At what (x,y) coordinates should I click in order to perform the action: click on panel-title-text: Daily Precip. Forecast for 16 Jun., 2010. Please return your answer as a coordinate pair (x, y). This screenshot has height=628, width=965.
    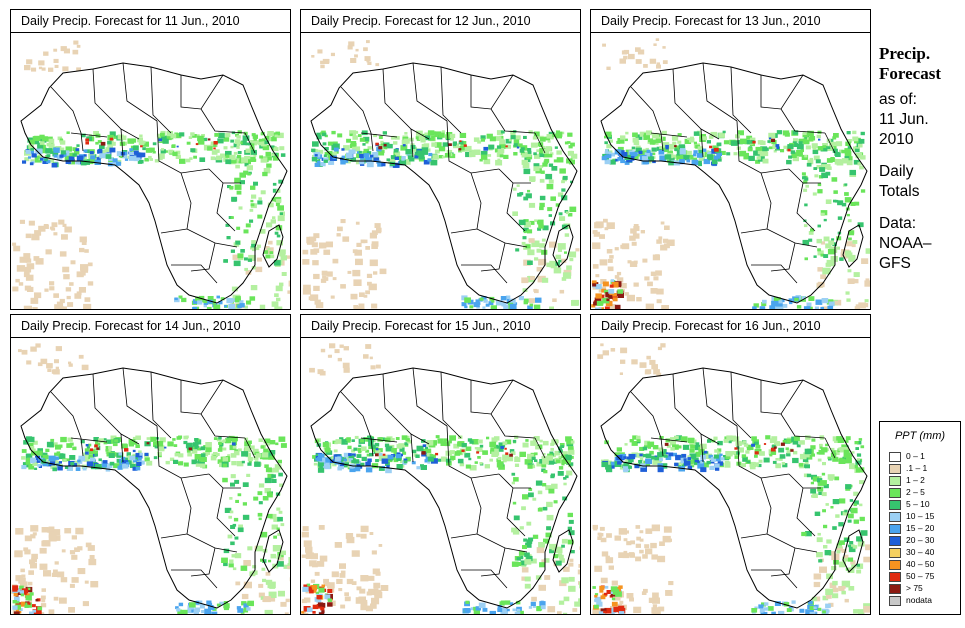
    Looking at the image, I should click on (711, 326).